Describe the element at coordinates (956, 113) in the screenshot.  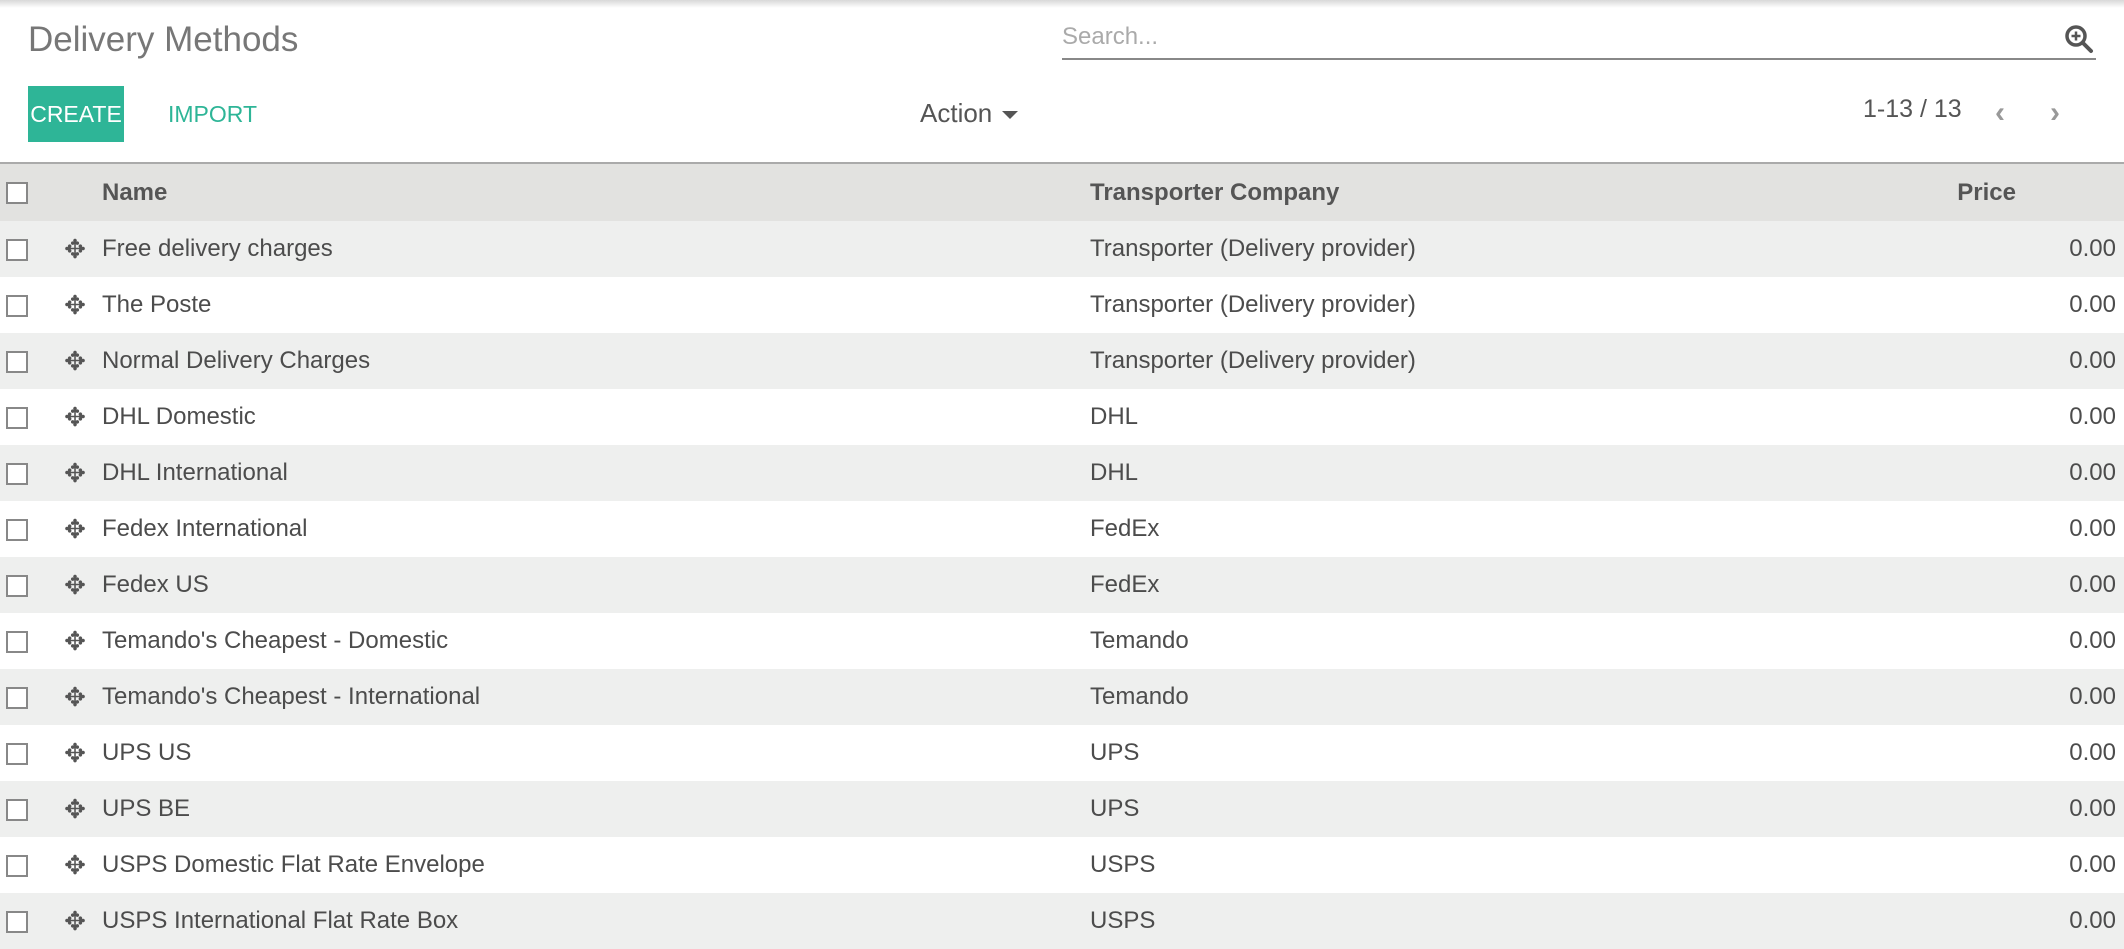
I see `action-label: Action` at that location.